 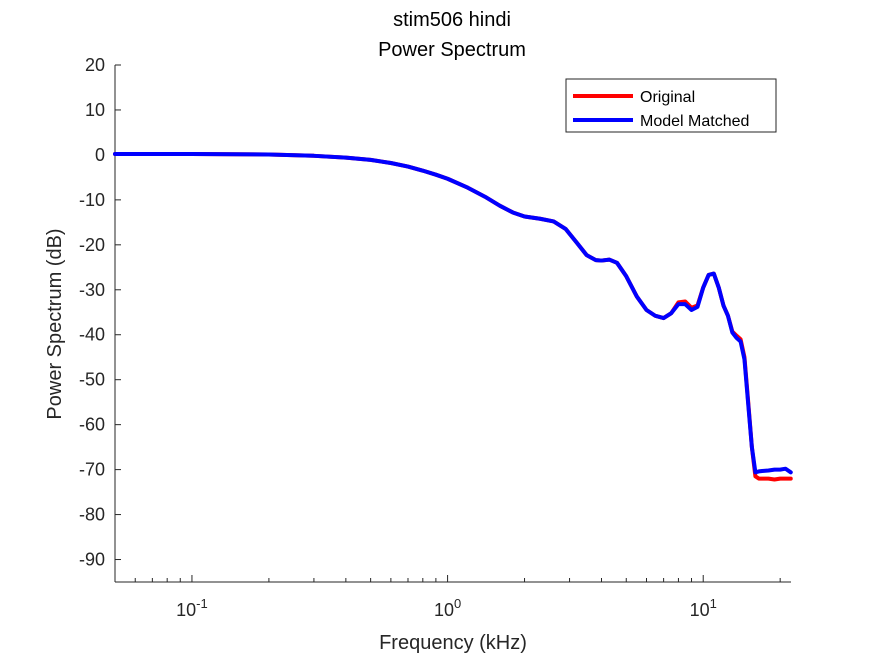 I want to click on x-tick-label: 10⁻¹, so click(x=192, y=608).